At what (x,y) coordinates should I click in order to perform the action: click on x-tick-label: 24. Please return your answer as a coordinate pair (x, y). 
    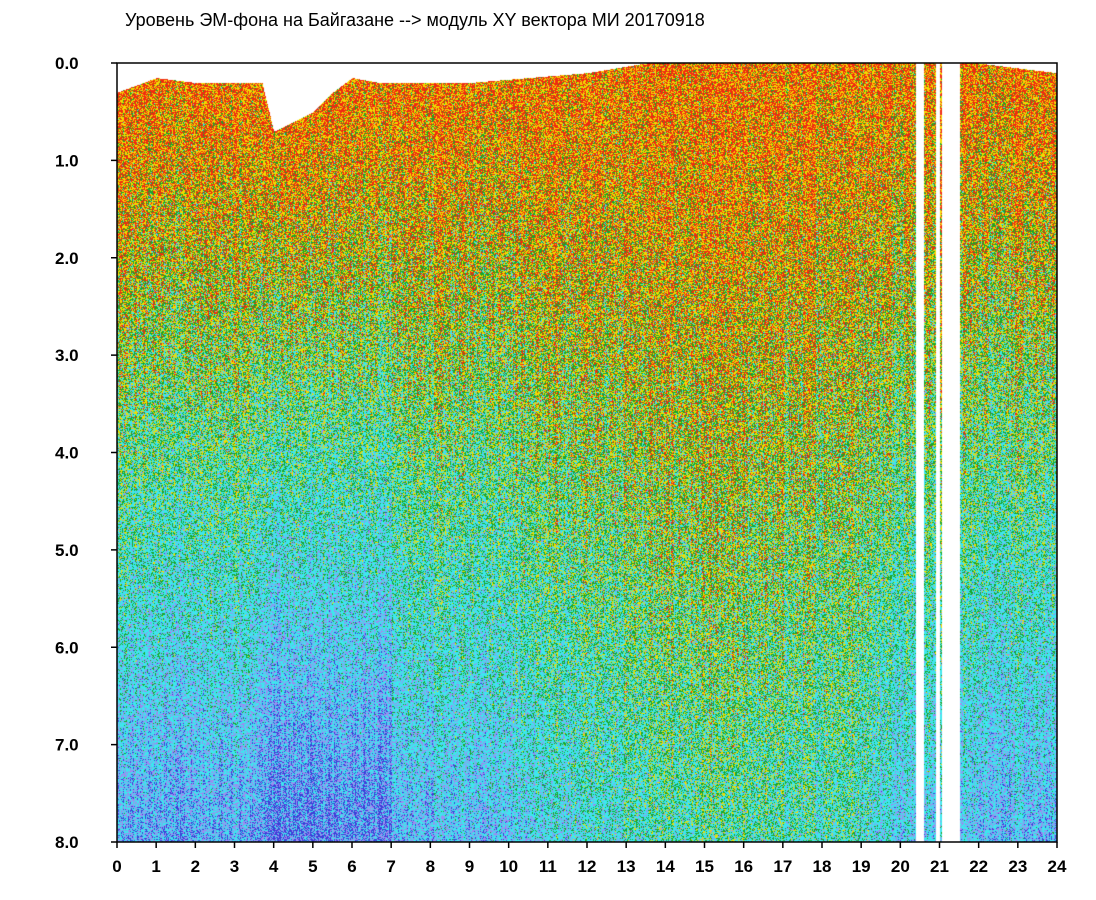
    Looking at the image, I should click on (1057, 866).